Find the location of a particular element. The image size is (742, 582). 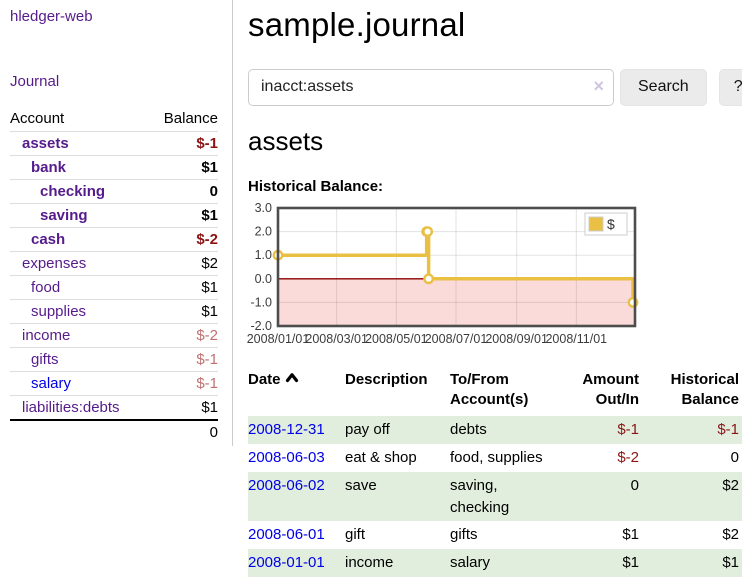

accounts-header-account: Account is located at coordinates (37, 118).